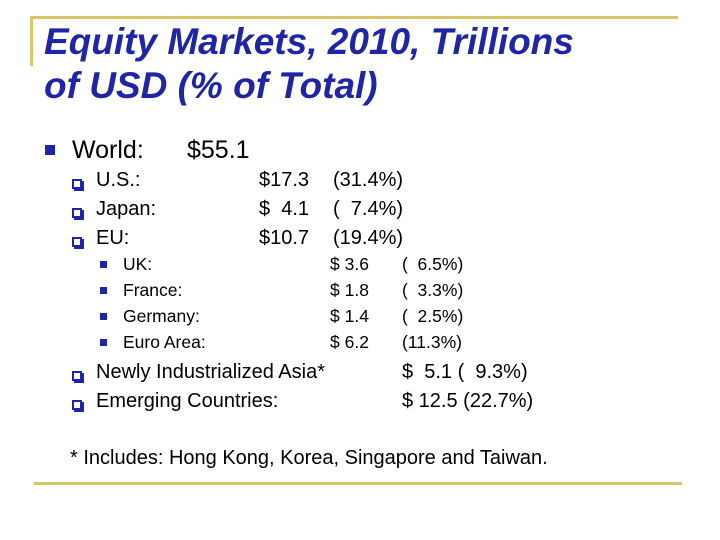 The image size is (720, 540). What do you see at coordinates (349, 342) in the screenshot?
I see `country-value-euro-area: $ 6.2` at bounding box center [349, 342].